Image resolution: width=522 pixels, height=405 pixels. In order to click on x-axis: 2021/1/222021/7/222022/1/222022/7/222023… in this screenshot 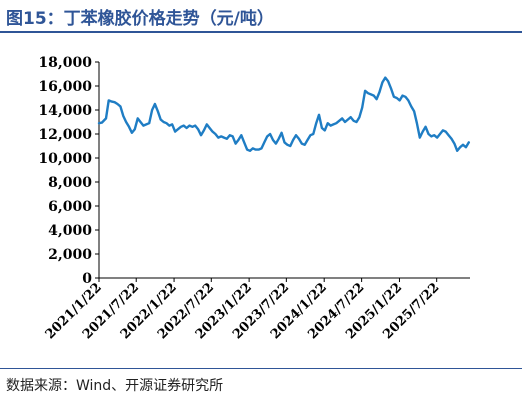, I will do `click(256, 309)`.